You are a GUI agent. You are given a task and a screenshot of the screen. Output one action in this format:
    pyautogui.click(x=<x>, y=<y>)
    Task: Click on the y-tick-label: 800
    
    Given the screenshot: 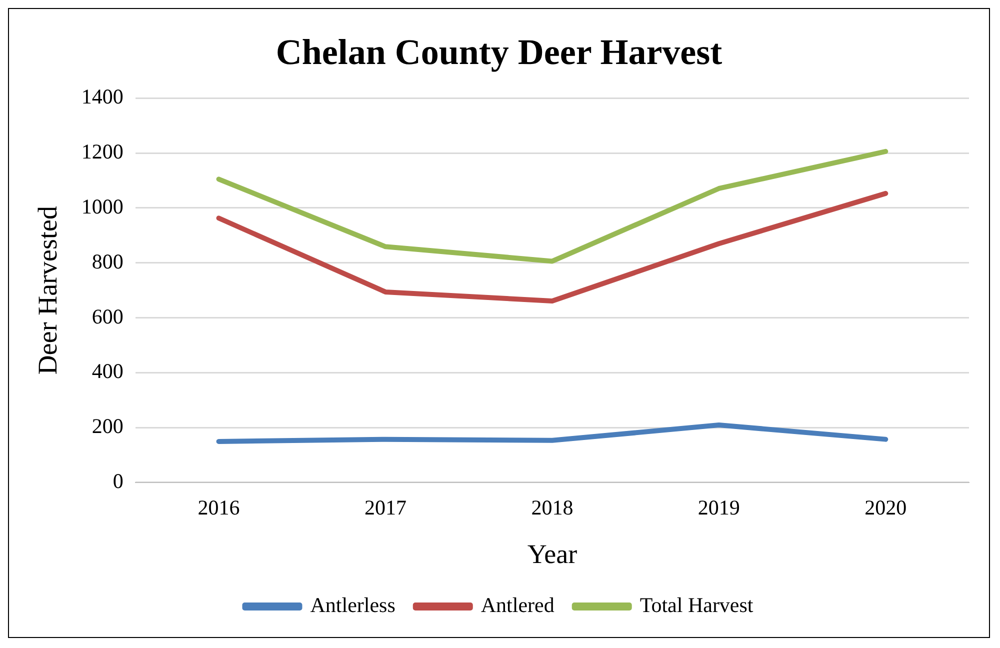 What is the action you would take?
    pyautogui.click(x=108, y=261)
    